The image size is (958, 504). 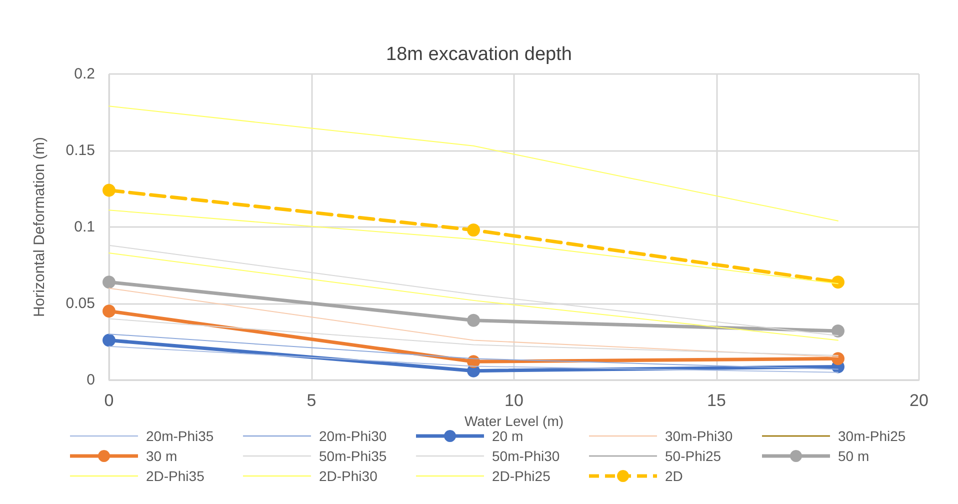 I want to click on legend-label: 50-Phi25, so click(x=693, y=456).